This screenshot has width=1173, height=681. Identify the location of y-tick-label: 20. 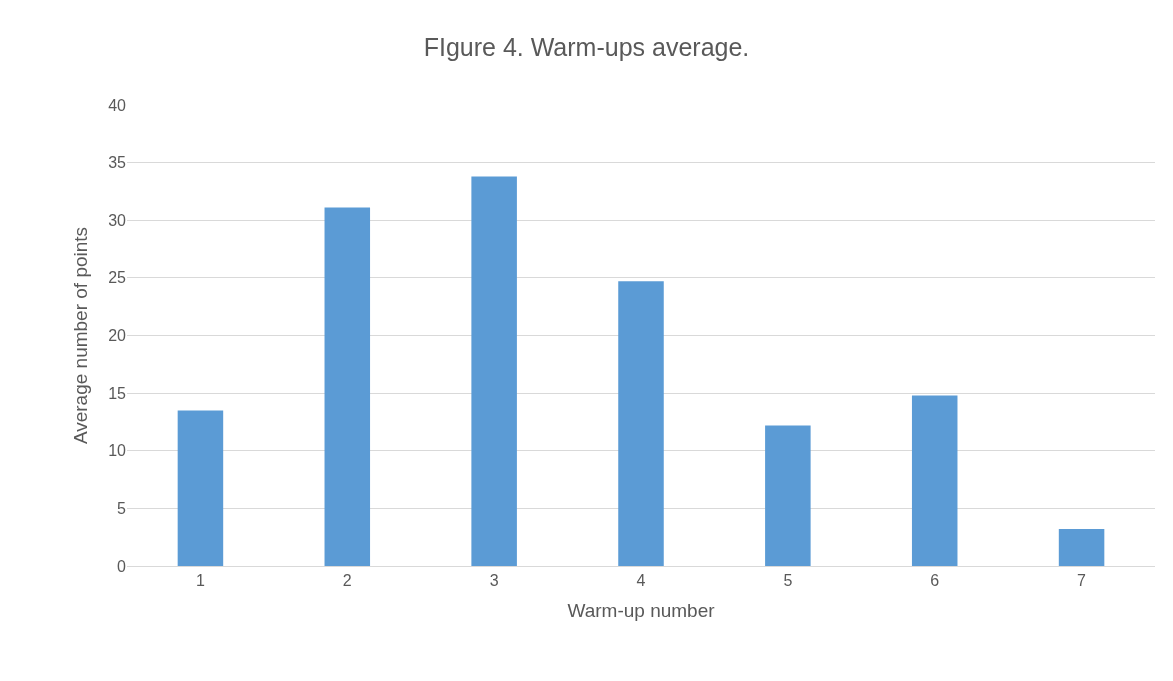
(117, 336).